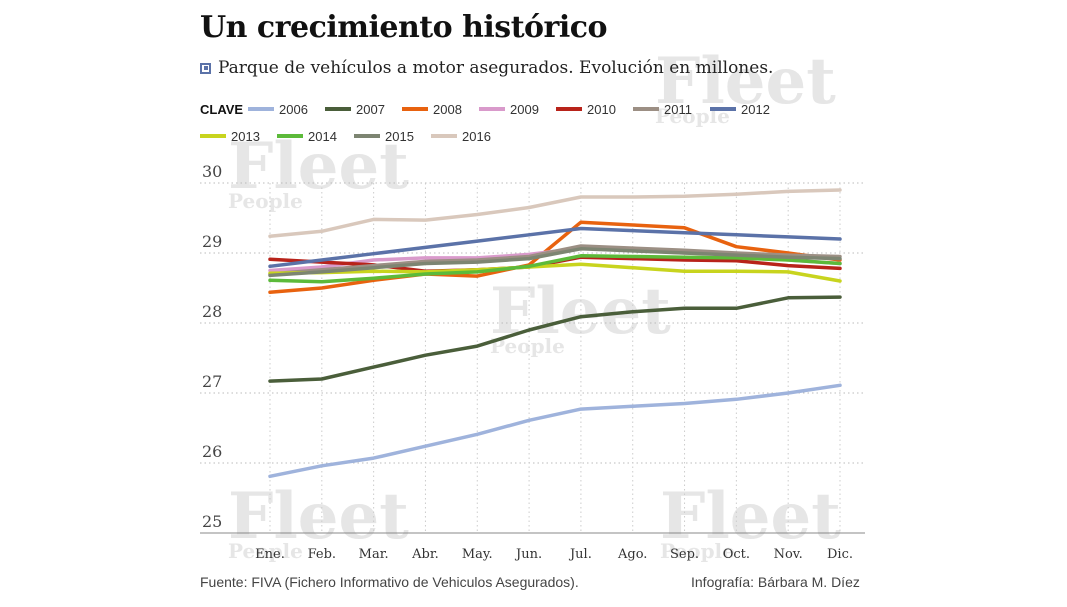 Image resolution: width=1067 pixels, height=607 pixels. I want to click on x-tick-label: Mar., so click(374, 554).